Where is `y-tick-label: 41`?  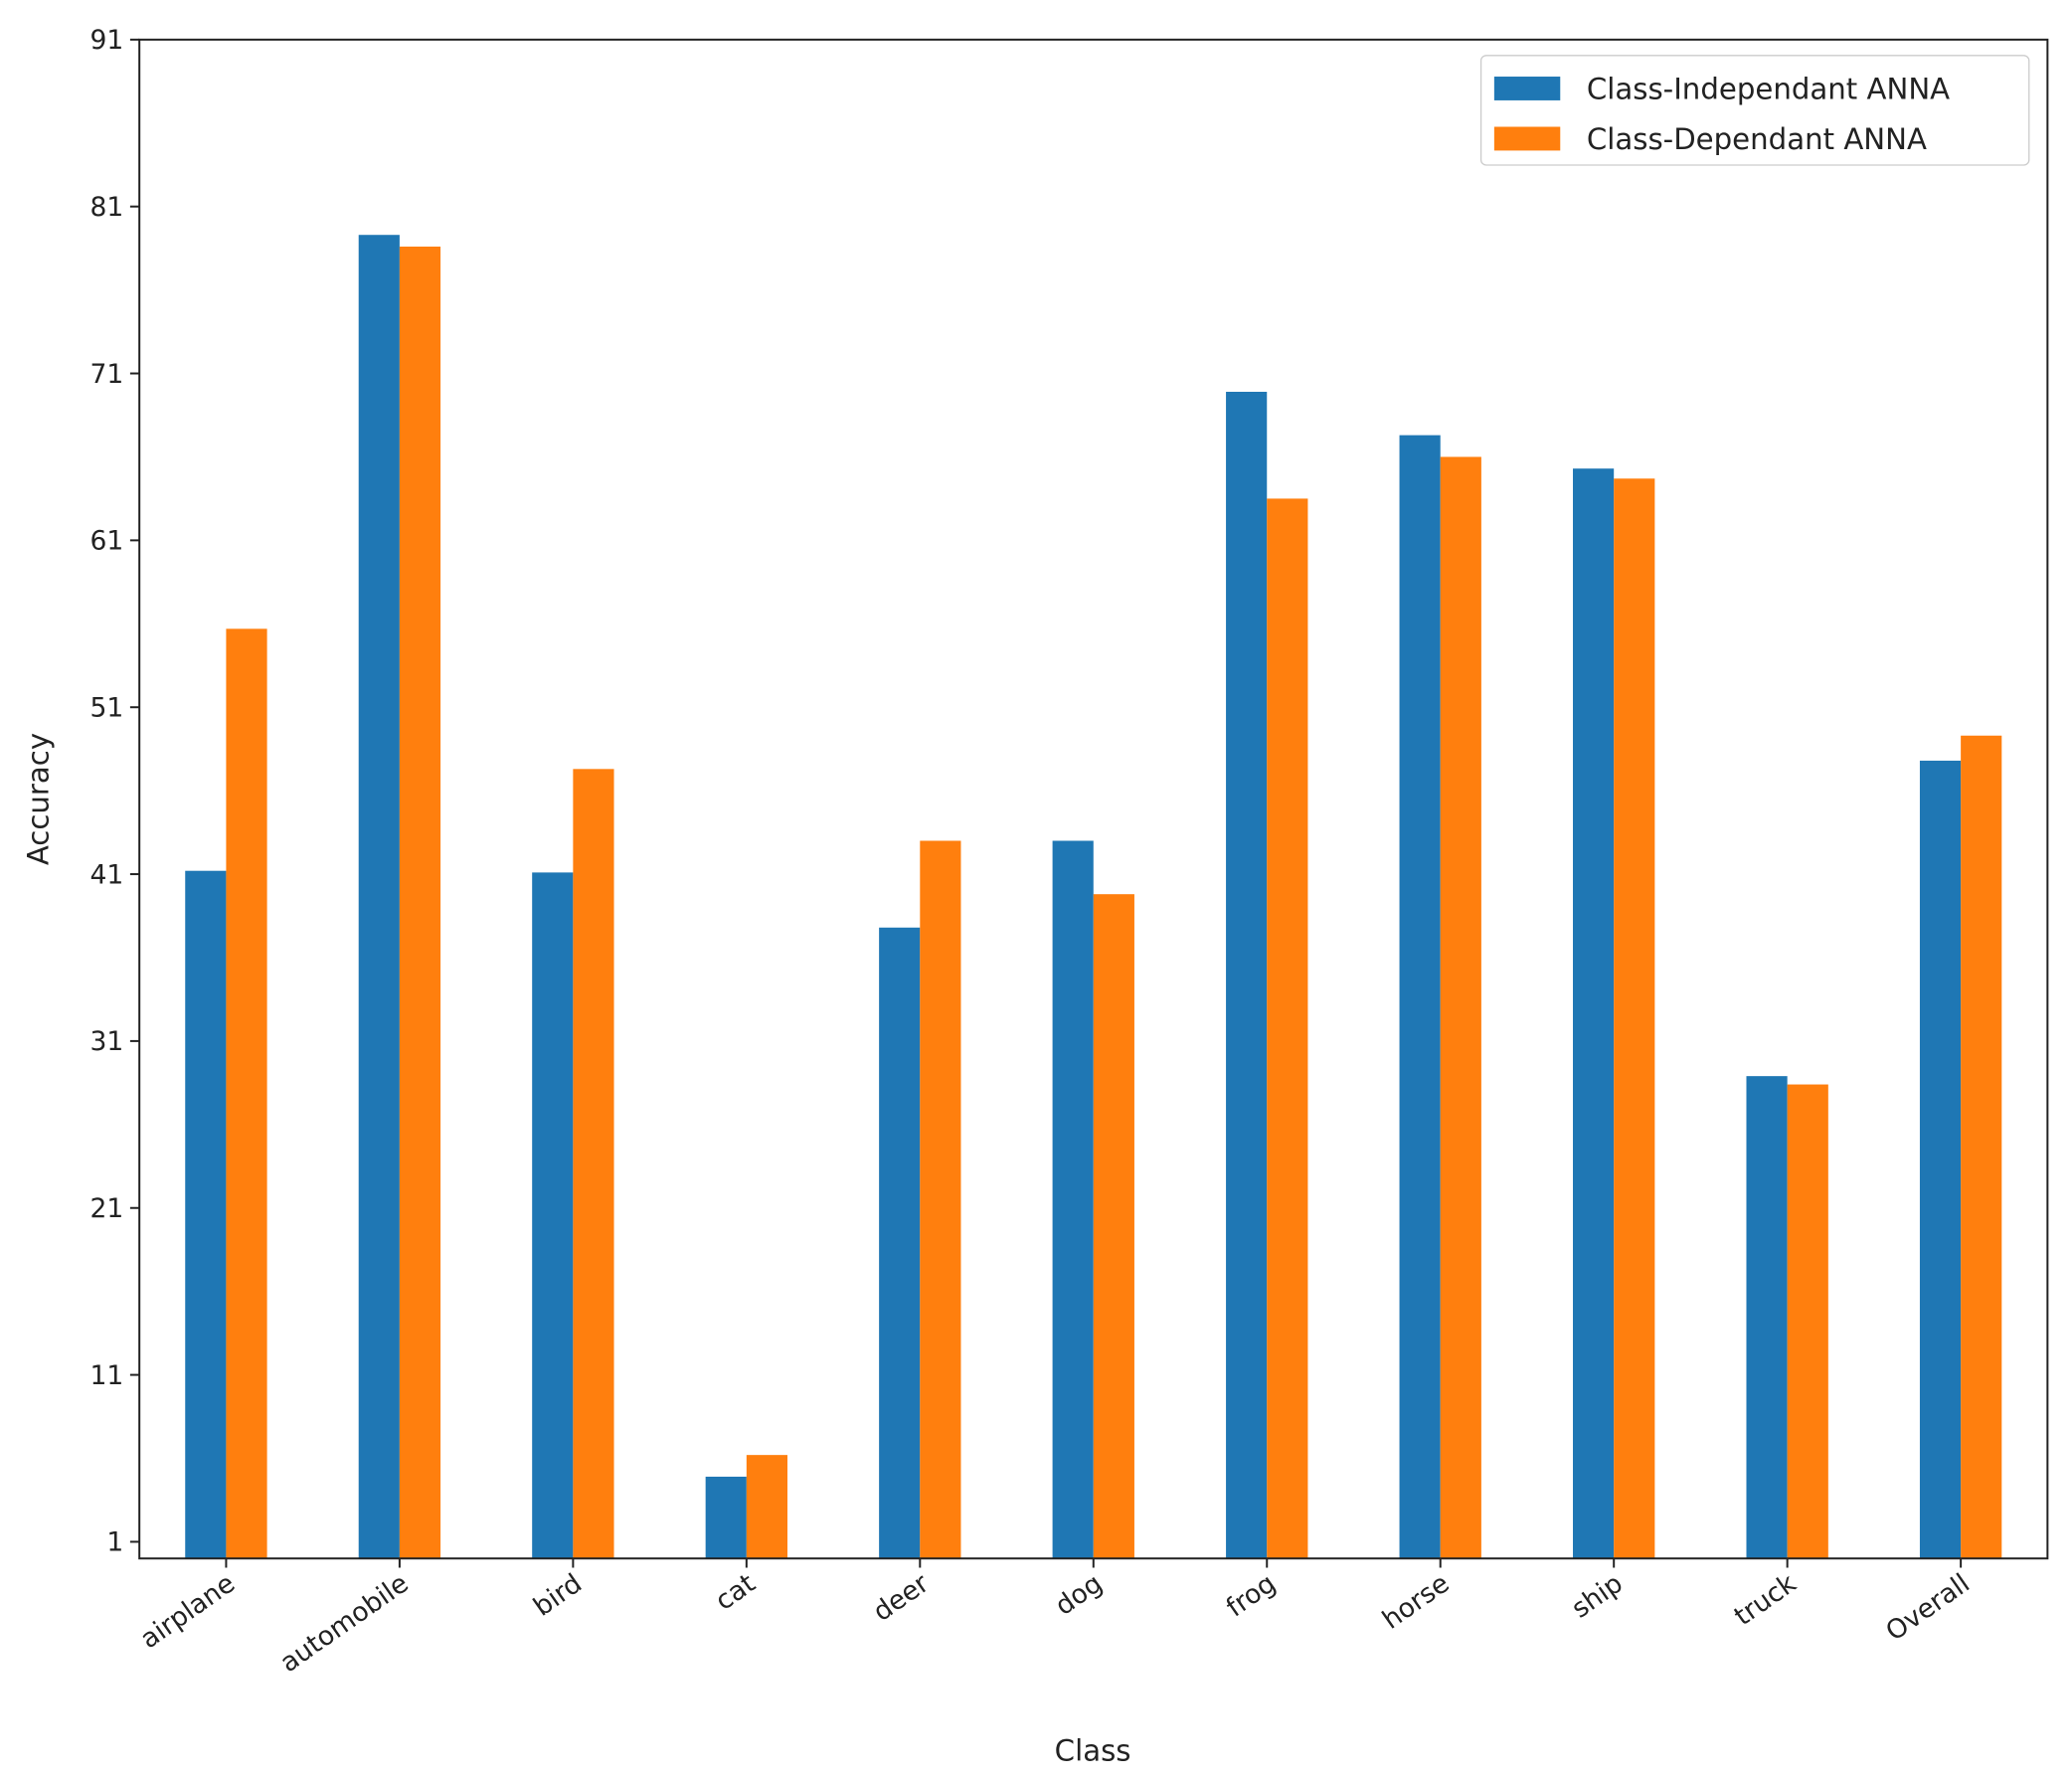 y-tick-label: 41 is located at coordinates (106, 875).